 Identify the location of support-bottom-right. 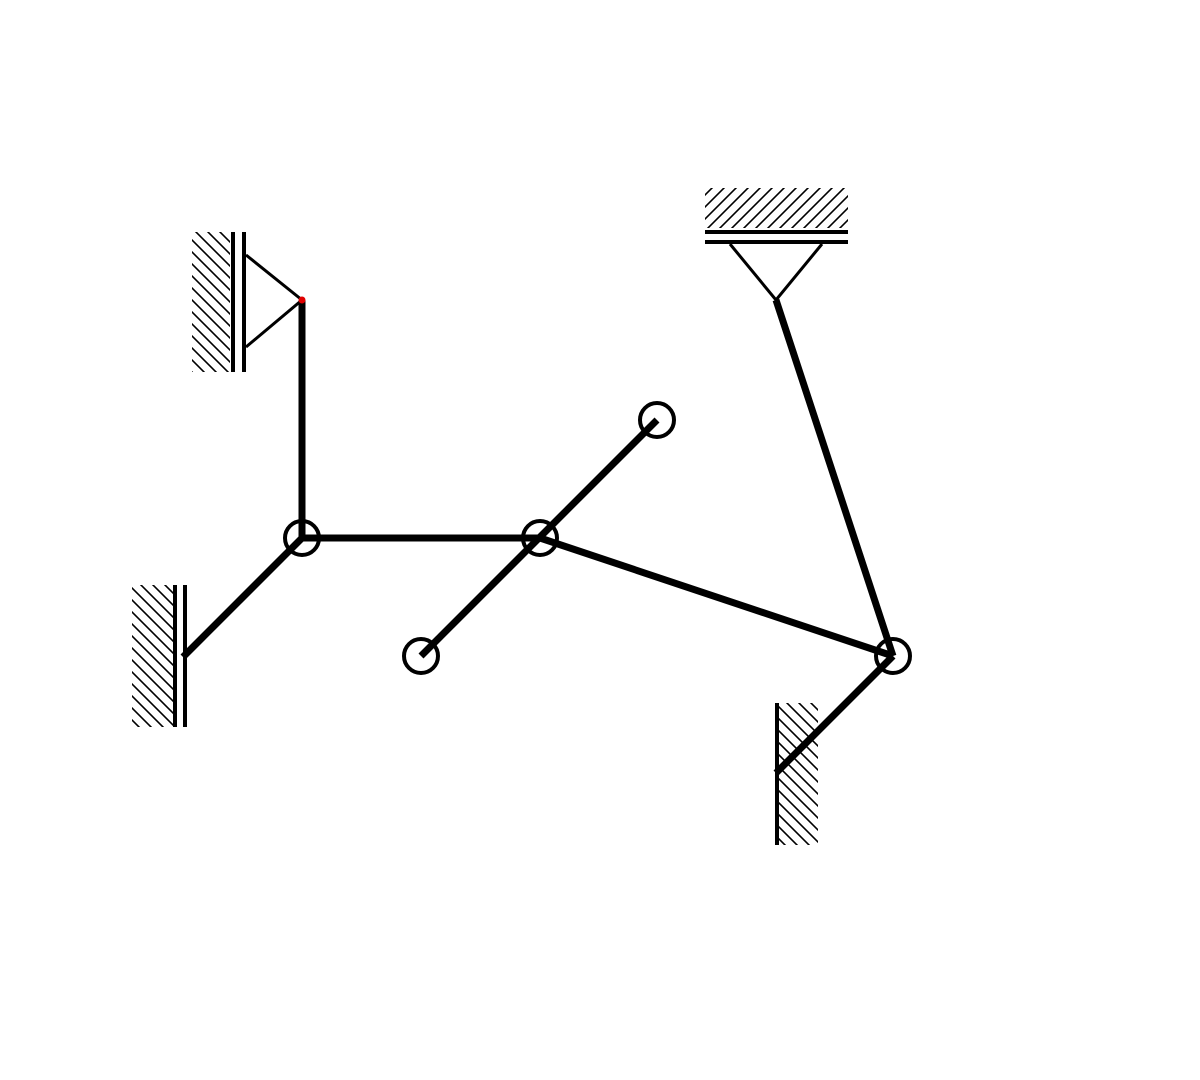
(796, 774).